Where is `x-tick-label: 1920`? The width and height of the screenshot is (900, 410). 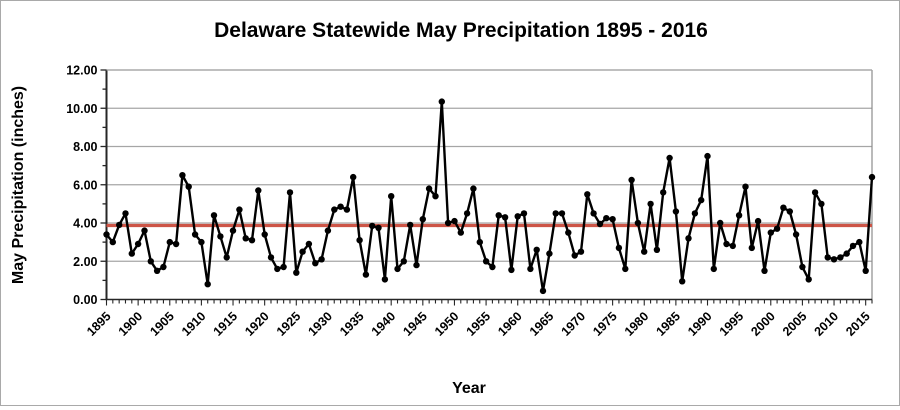 x-tick-label: 1920 is located at coordinates (257, 324).